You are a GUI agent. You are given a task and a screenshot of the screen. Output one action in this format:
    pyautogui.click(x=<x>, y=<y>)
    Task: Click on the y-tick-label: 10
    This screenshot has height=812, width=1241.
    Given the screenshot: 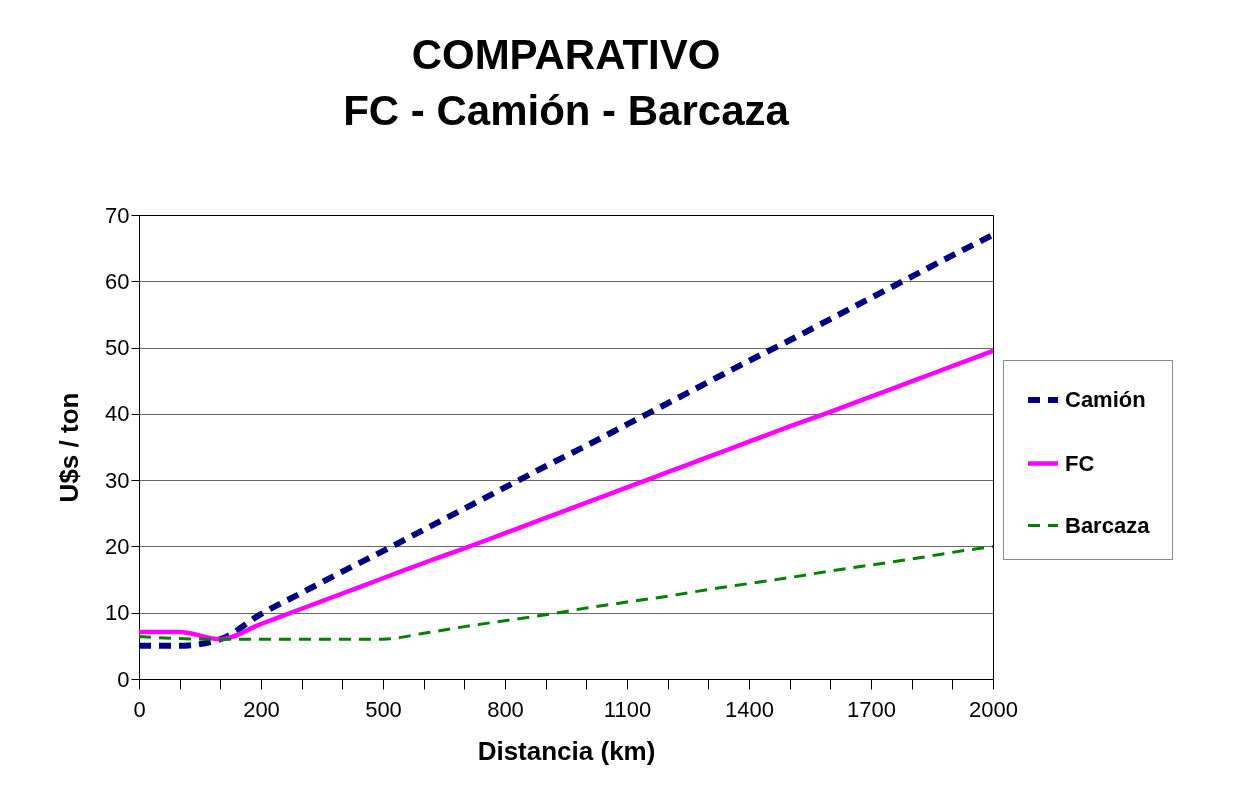 What is the action you would take?
    pyautogui.click(x=117, y=613)
    